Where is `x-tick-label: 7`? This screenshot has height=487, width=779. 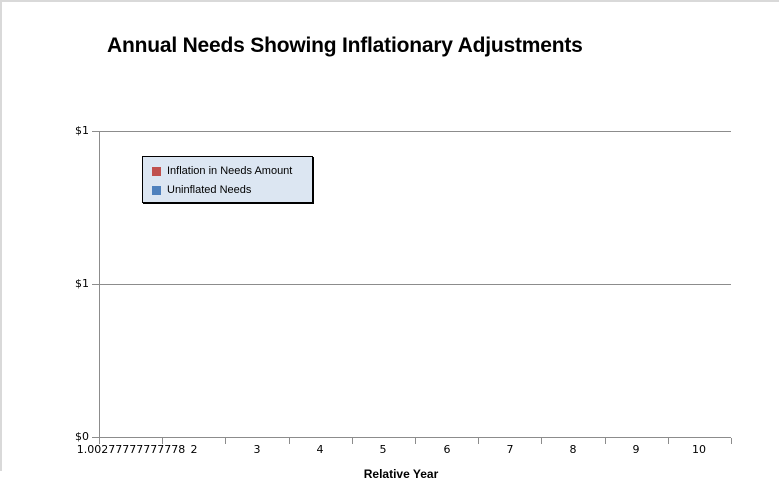 x-tick-label: 7 is located at coordinates (510, 449).